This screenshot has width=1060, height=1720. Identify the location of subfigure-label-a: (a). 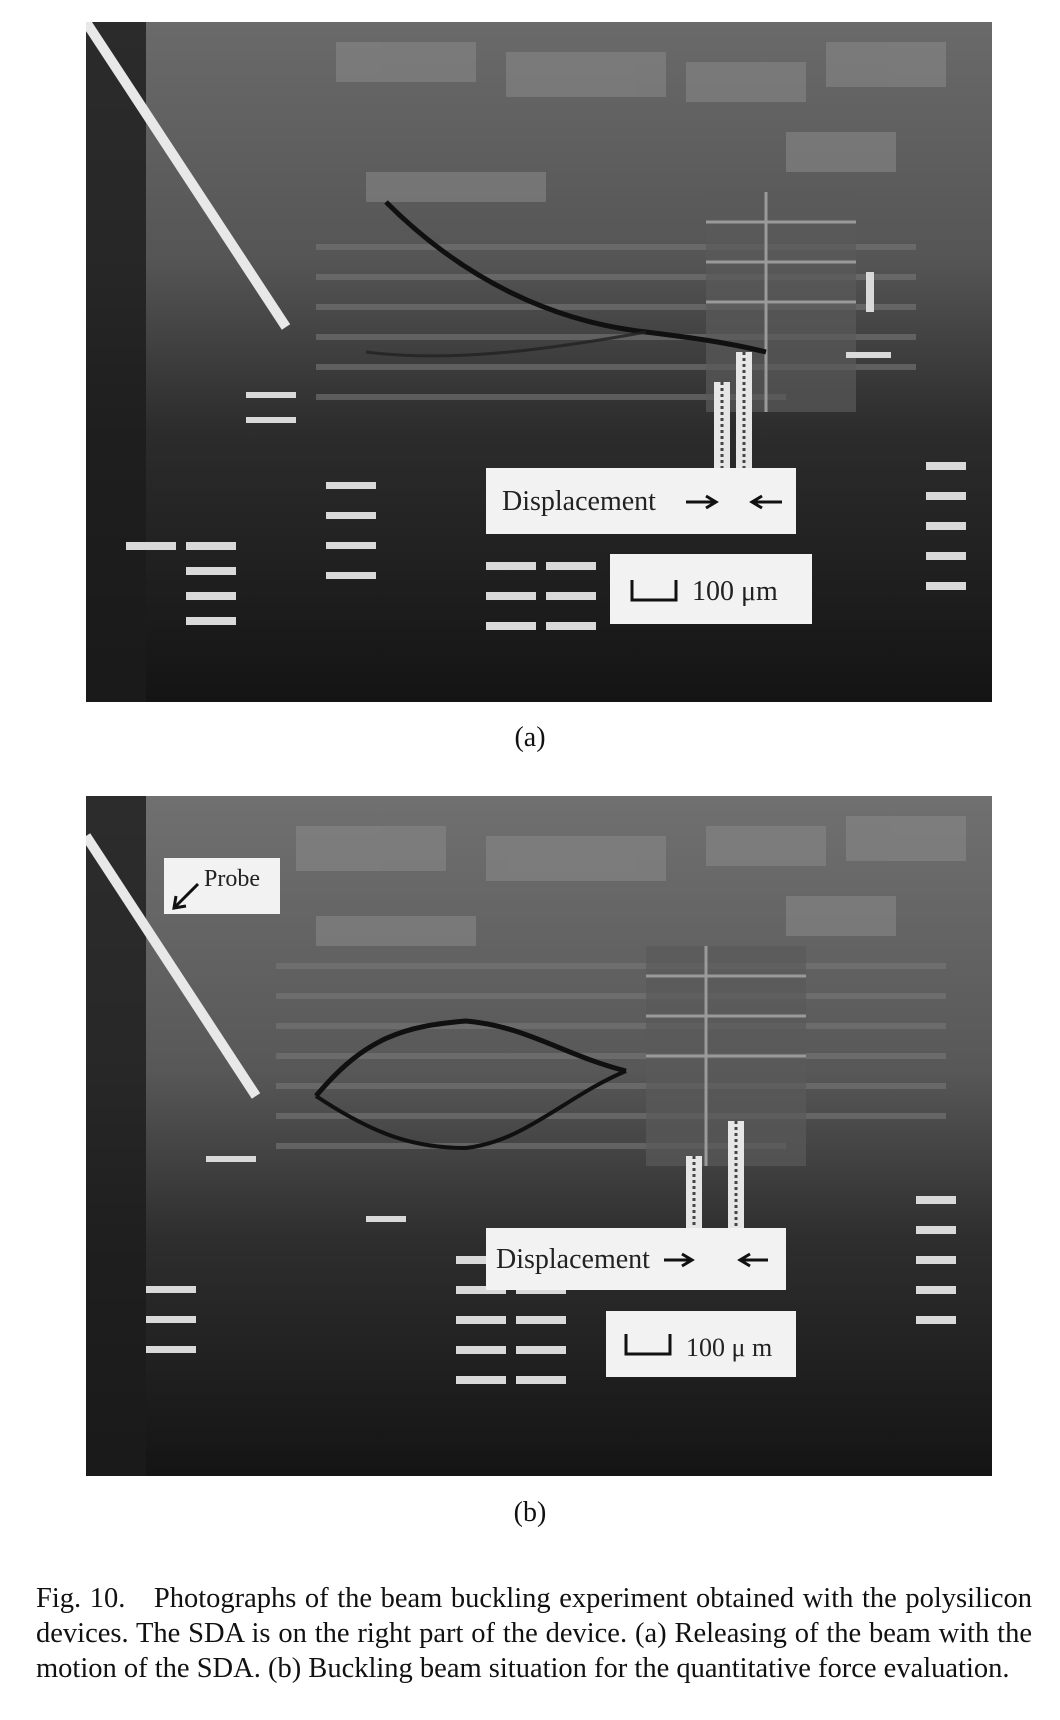
(530, 737).